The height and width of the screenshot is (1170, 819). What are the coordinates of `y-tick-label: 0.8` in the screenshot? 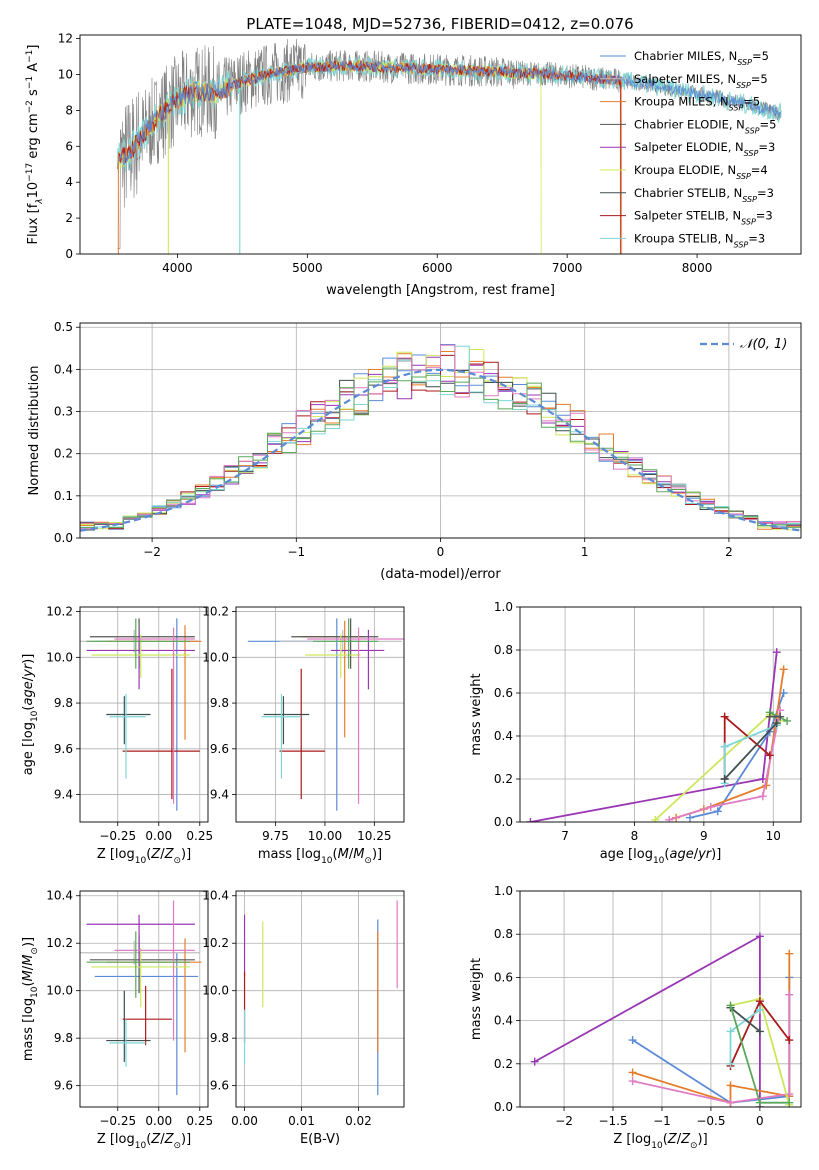 It's located at (503, 934).